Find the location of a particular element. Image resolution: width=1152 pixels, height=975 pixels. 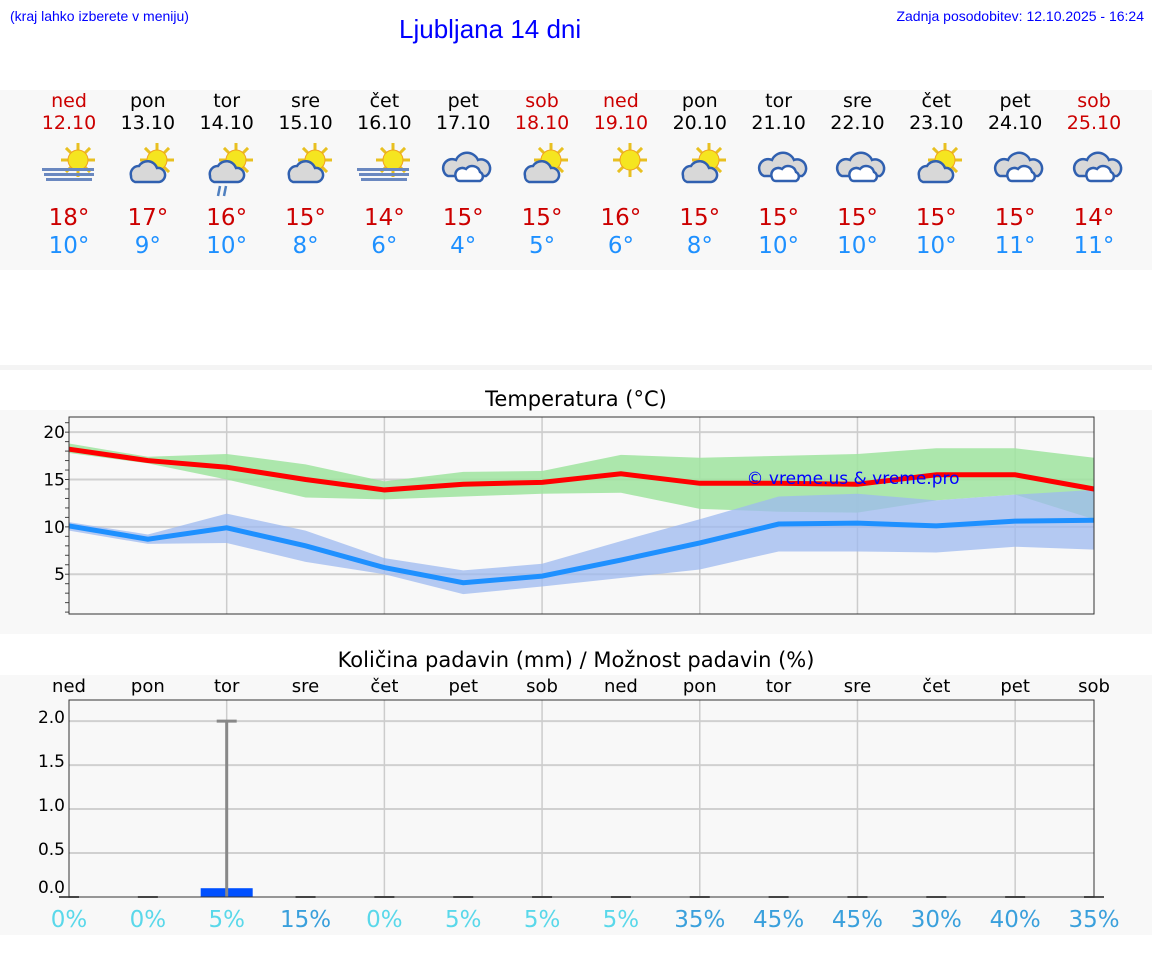

rain-icon is located at coordinates (221, 191).